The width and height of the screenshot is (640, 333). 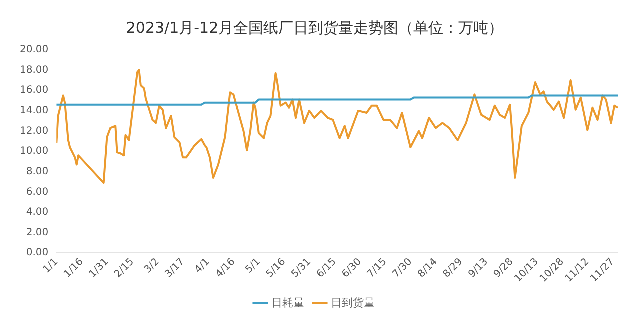 What do you see at coordinates (34, 111) in the screenshot?
I see `y-tick-label: 14.00` at bounding box center [34, 111].